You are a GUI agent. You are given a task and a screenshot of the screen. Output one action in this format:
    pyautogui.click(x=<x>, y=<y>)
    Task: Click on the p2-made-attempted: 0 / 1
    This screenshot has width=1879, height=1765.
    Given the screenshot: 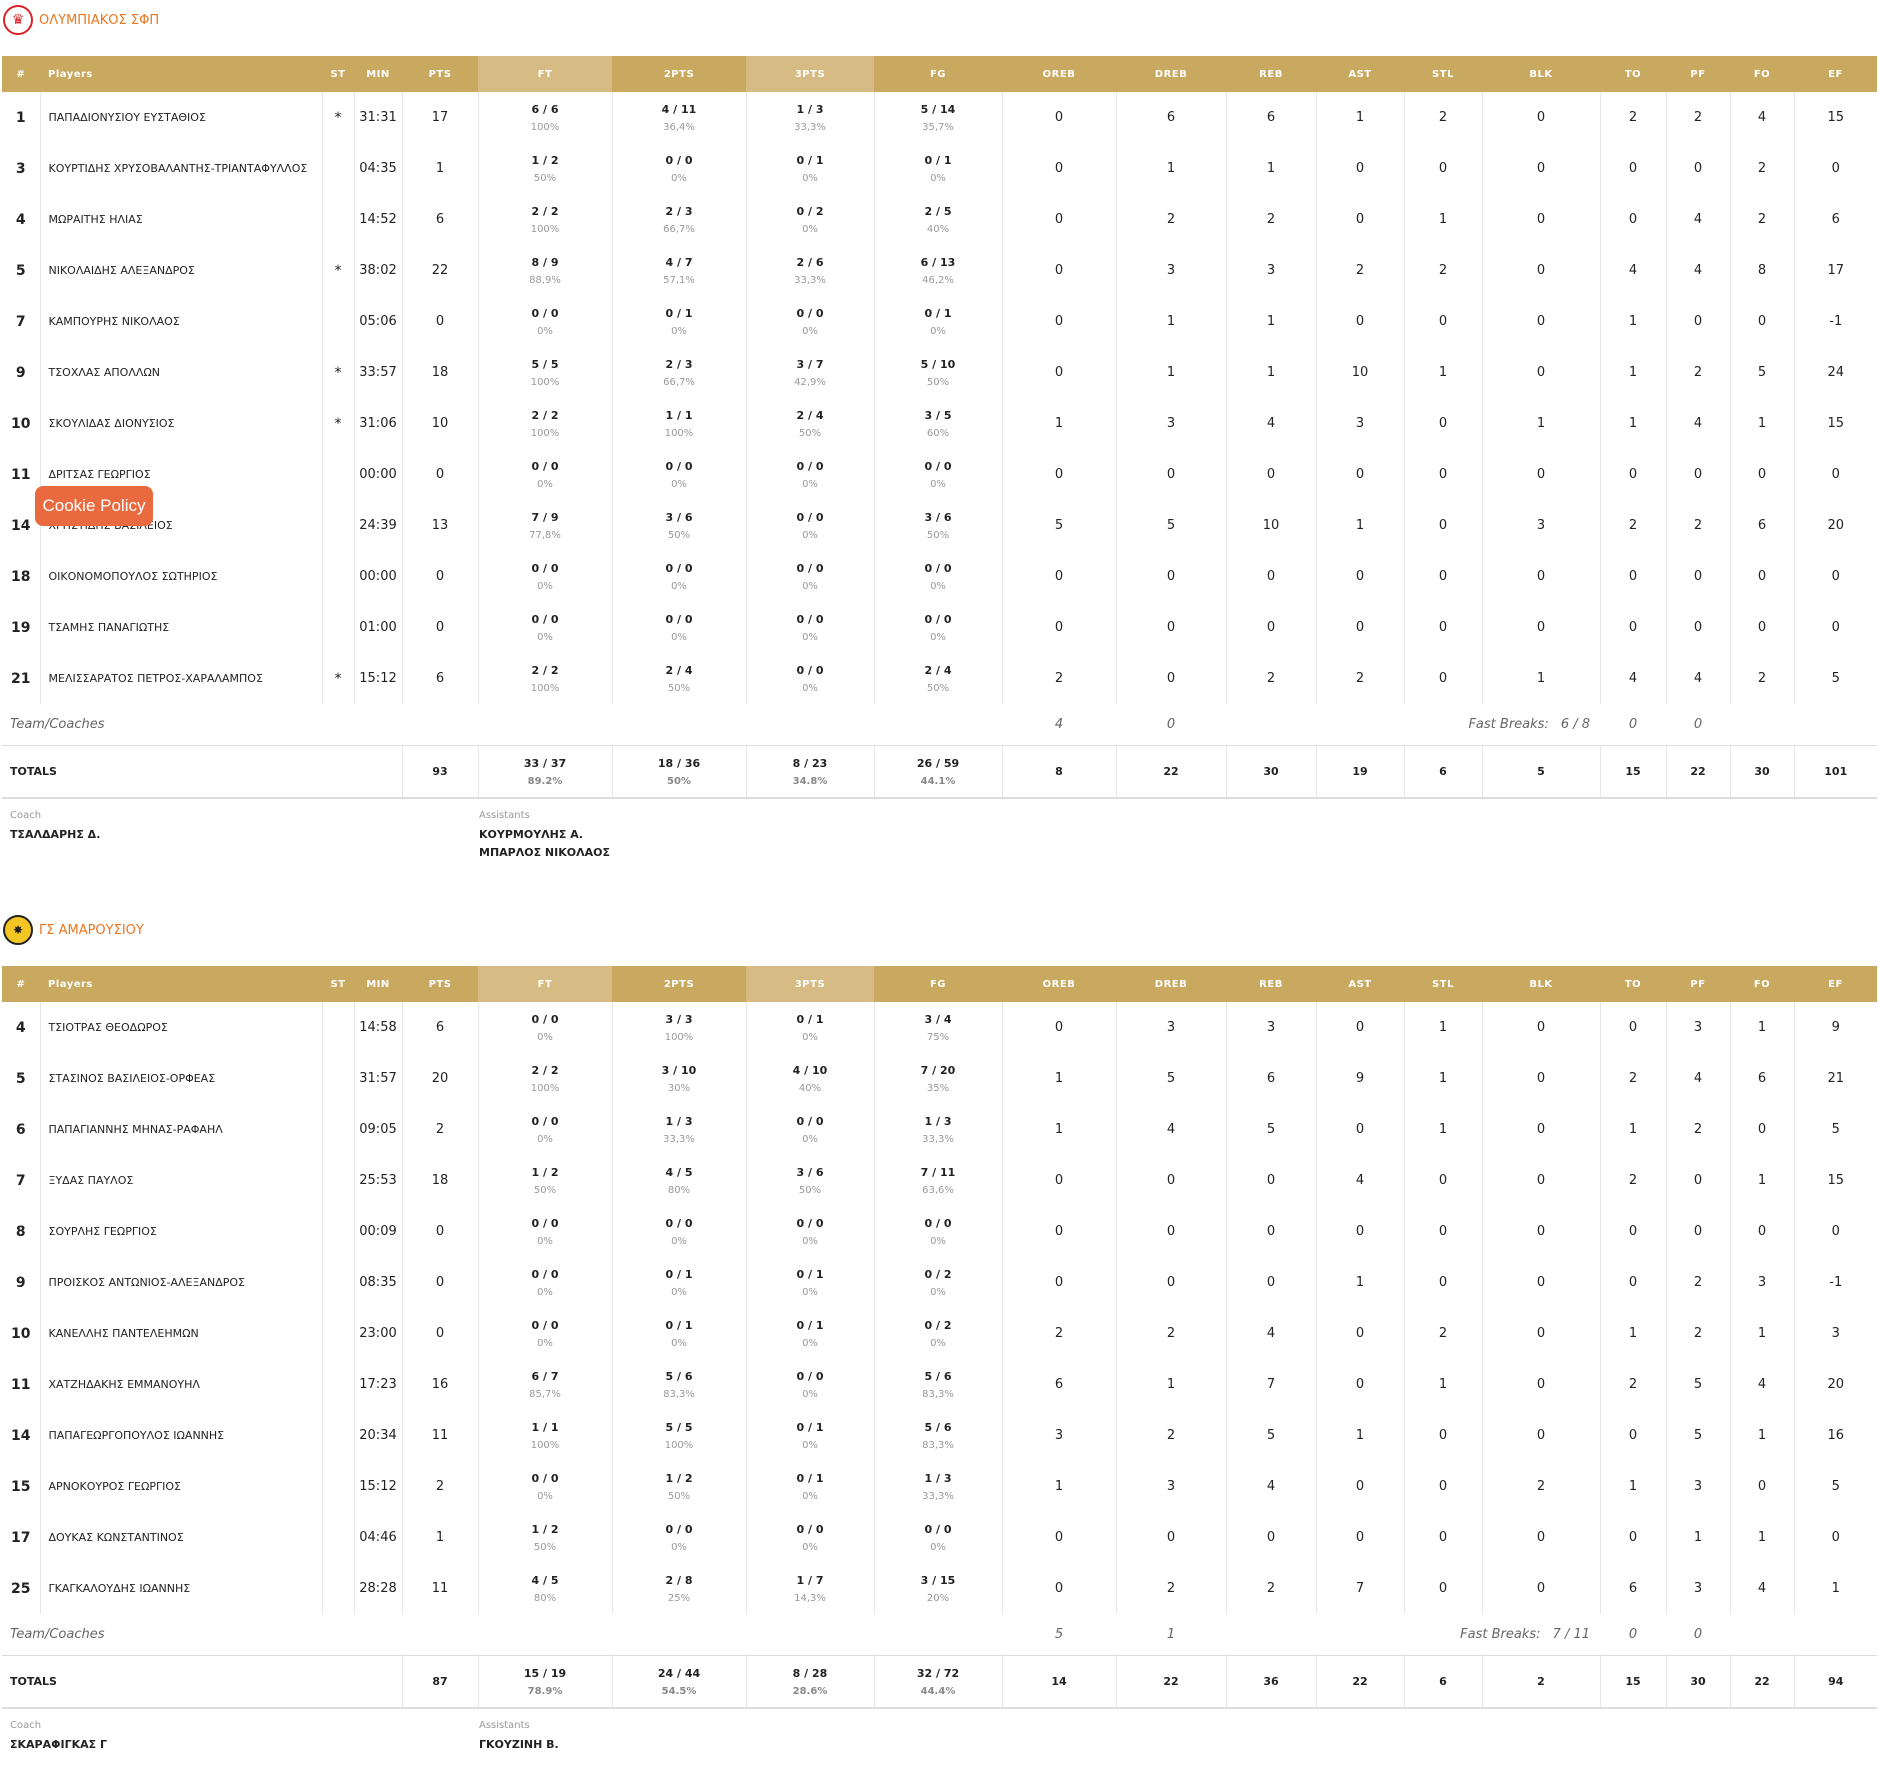 What is the action you would take?
    pyautogui.click(x=679, y=1274)
    